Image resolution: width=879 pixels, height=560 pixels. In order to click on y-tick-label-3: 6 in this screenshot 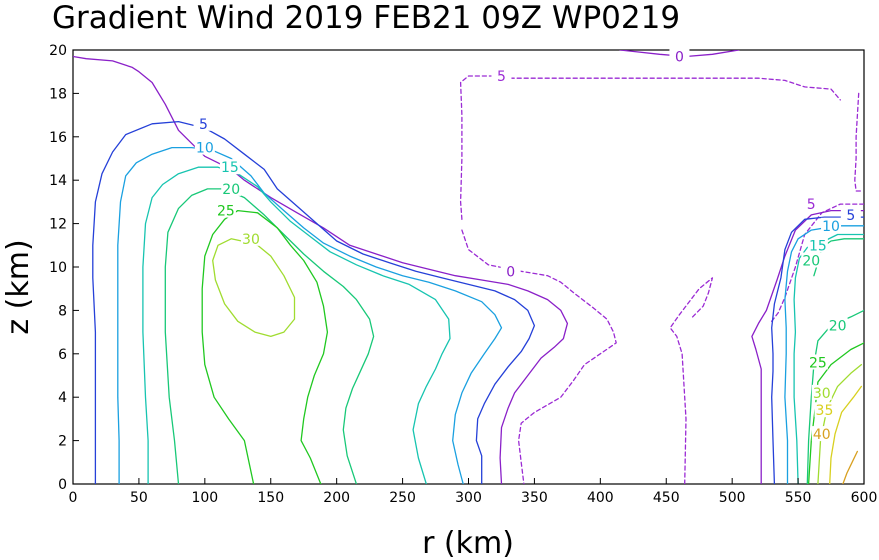, I will do `click(62, 355)`.